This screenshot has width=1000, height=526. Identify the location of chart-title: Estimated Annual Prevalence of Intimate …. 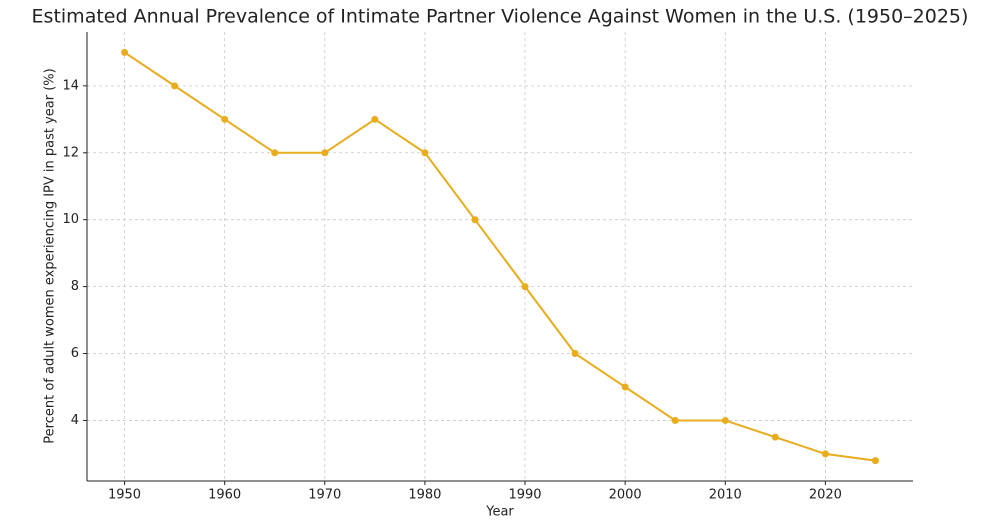
(500, 17).